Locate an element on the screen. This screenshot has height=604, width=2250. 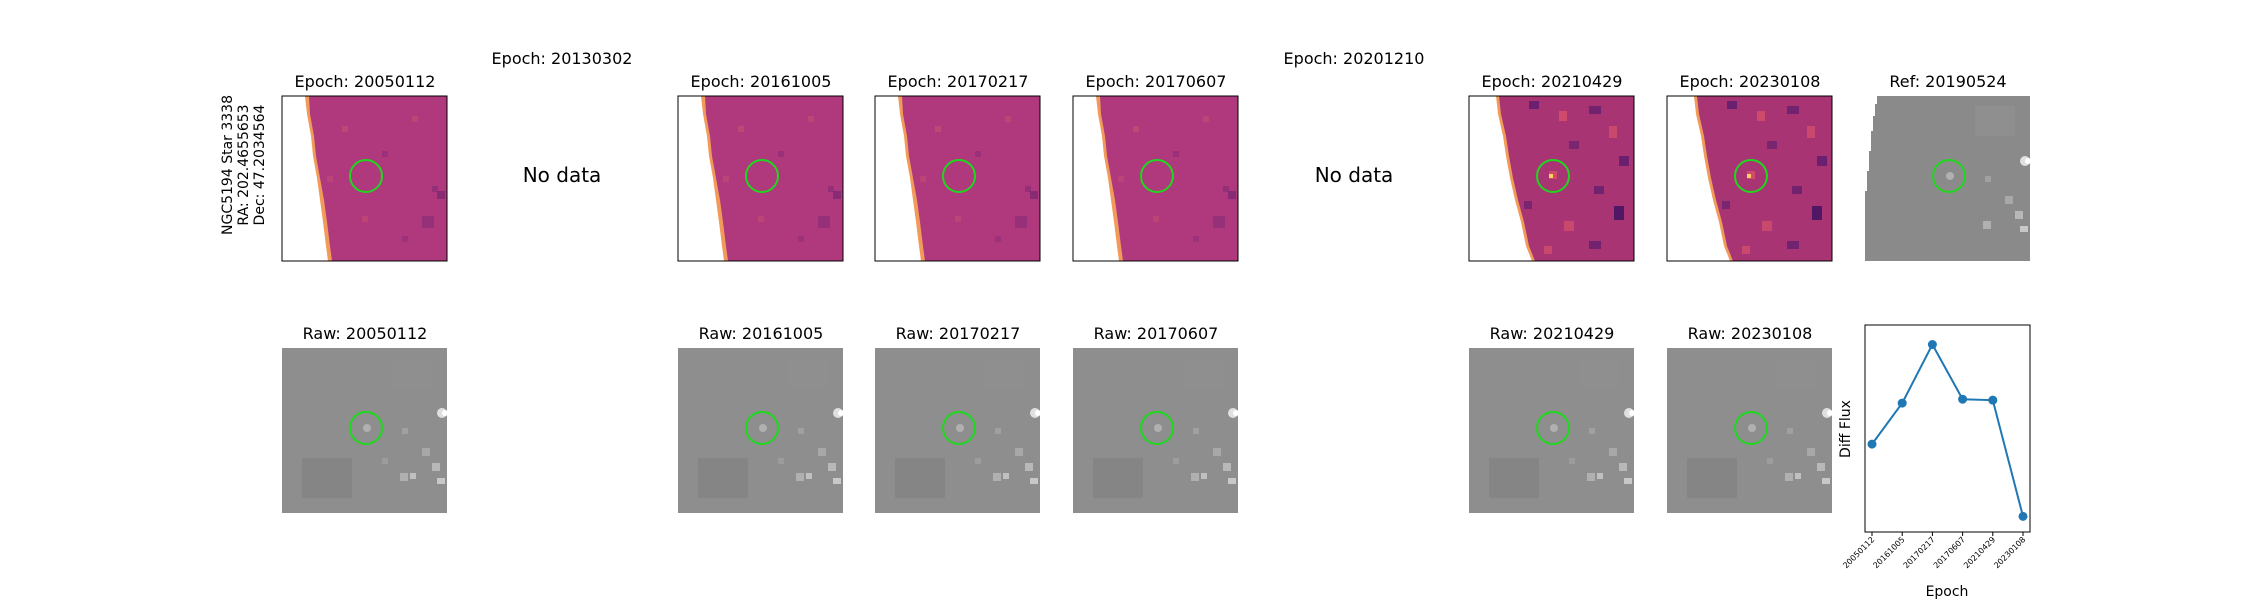
epoch-panel-4: Epoch: 20170607 is located at coordinates (1155, 167).